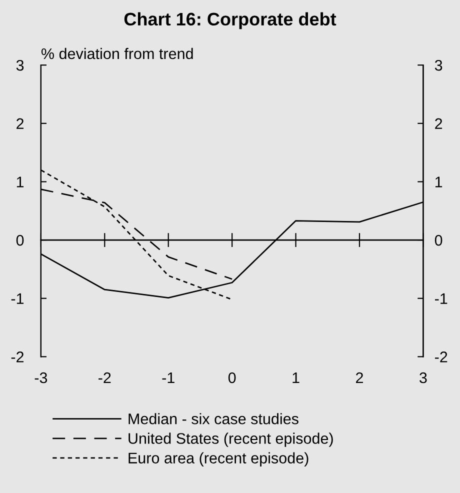 This screenshot has height=493, width=460. I want to click on y-axis-title: % deviation from trend, so click(117, 54).